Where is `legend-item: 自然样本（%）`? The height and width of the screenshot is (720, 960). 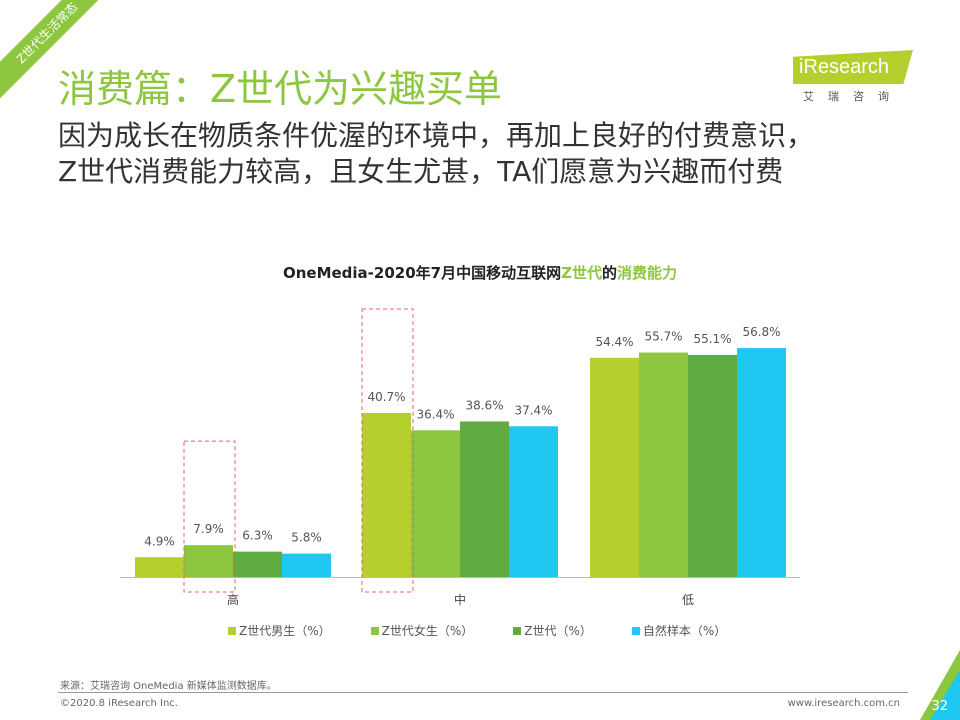
legend-item: 自然样本（%） is located at coordinates (679, 630).